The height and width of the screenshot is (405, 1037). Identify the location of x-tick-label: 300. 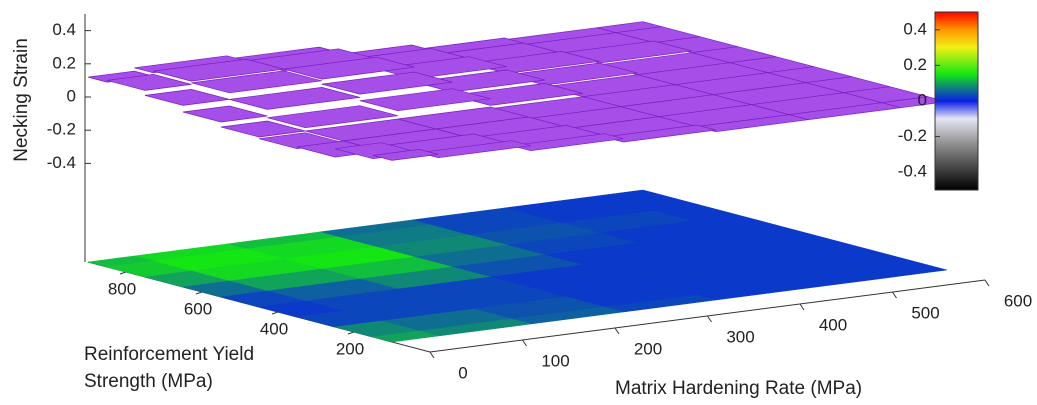
(740, 336).